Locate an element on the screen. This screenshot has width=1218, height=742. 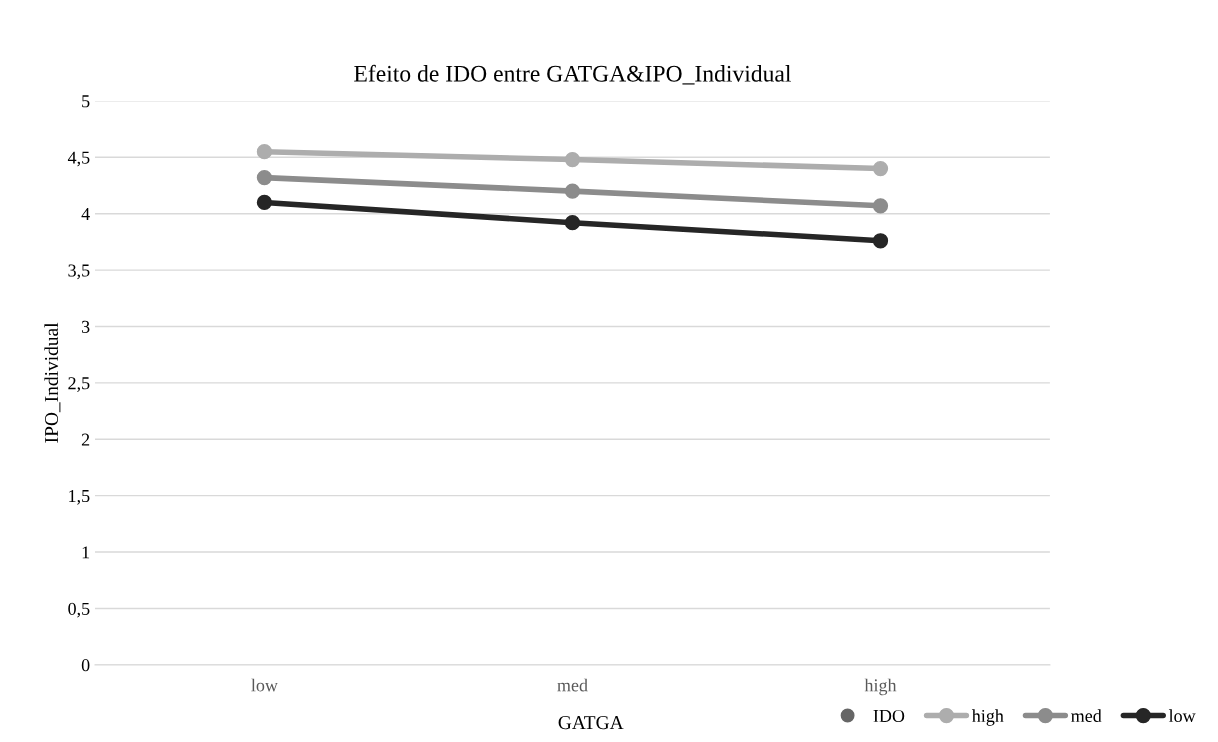
x-tick-label: low is located at coordinates (264, 685).